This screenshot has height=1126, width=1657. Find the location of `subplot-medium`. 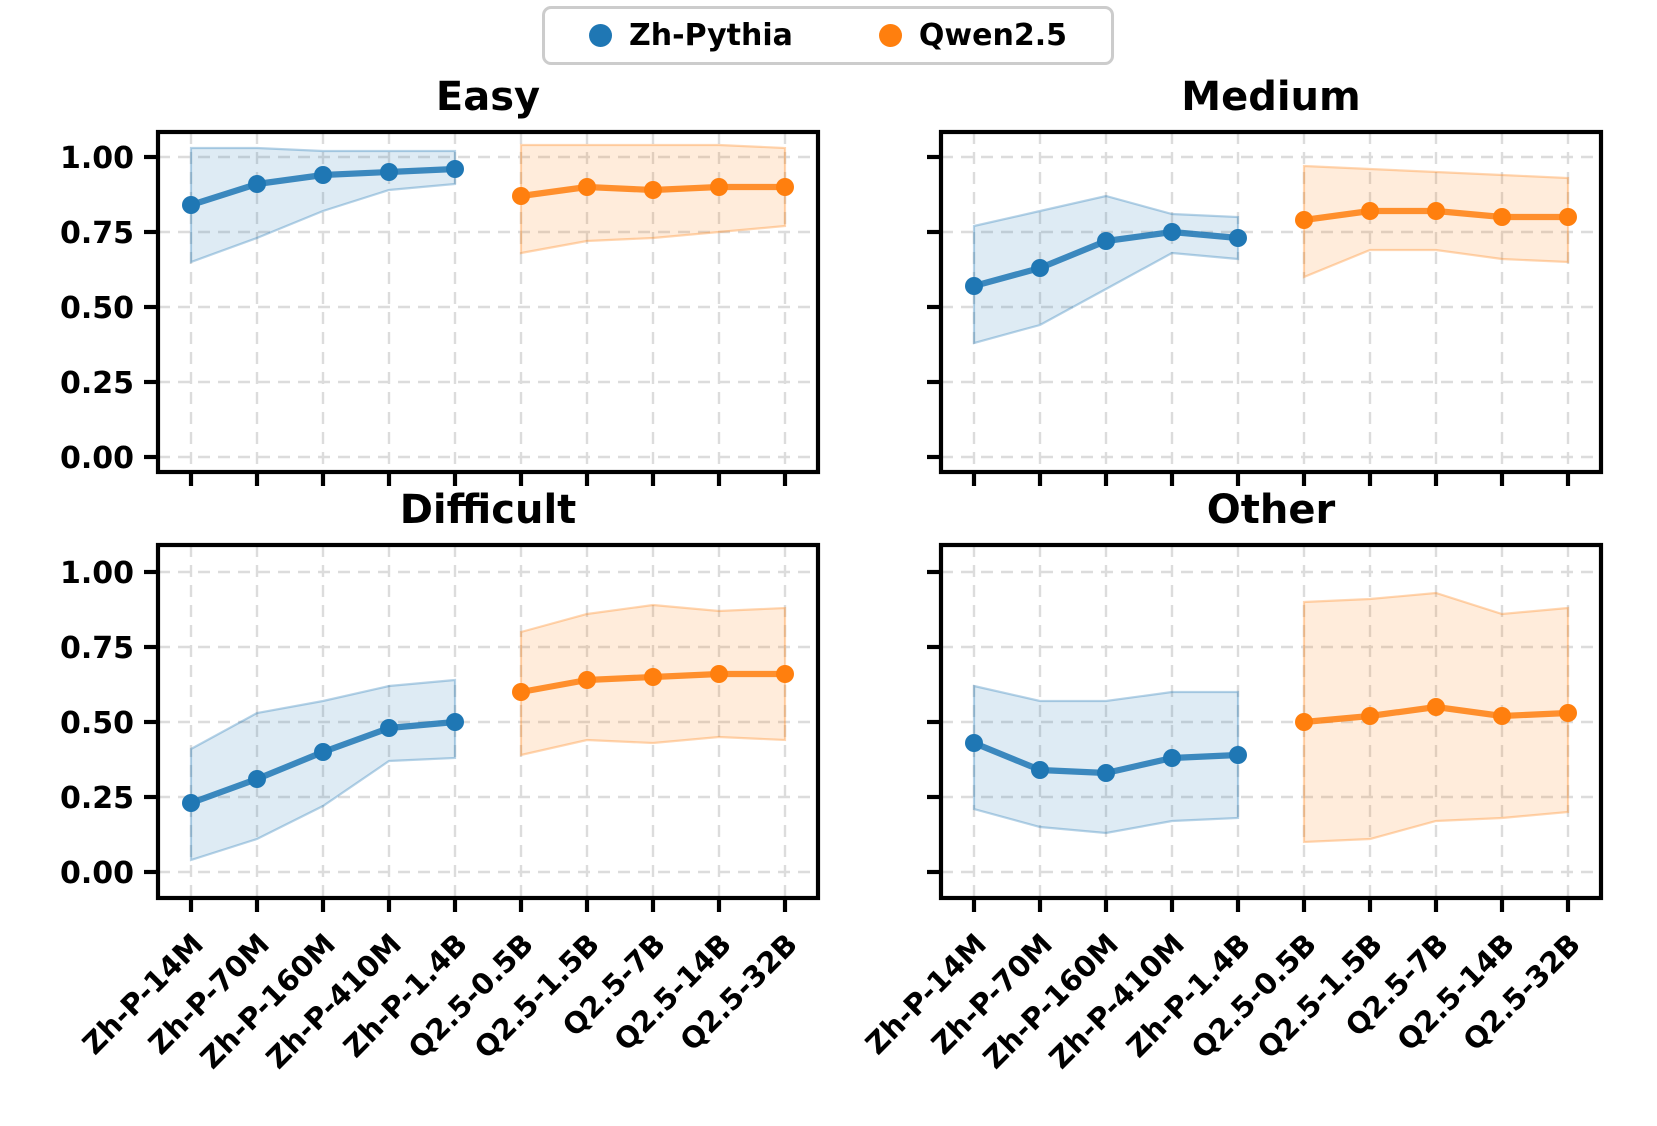

subplot-medium is located at coordinates (1265, 307).